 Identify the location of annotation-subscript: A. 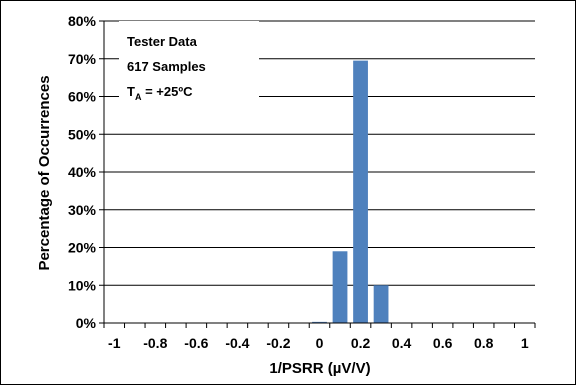
(138, 97).